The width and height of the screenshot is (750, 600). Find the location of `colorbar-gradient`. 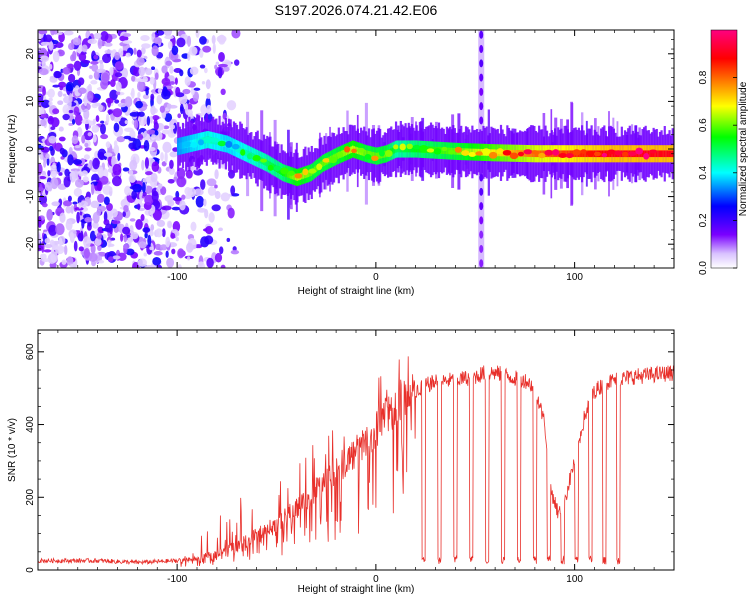

colorbar-gradient is located at coordinates (724, 149).